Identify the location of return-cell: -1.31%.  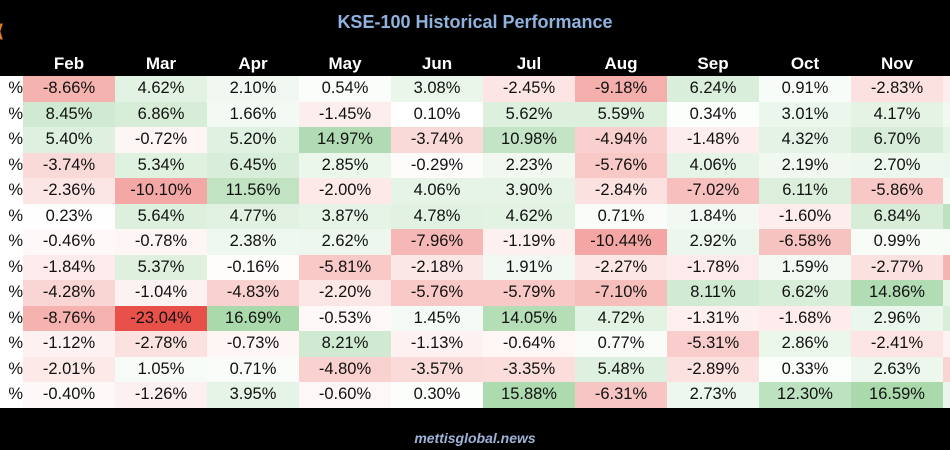
(713, 318).